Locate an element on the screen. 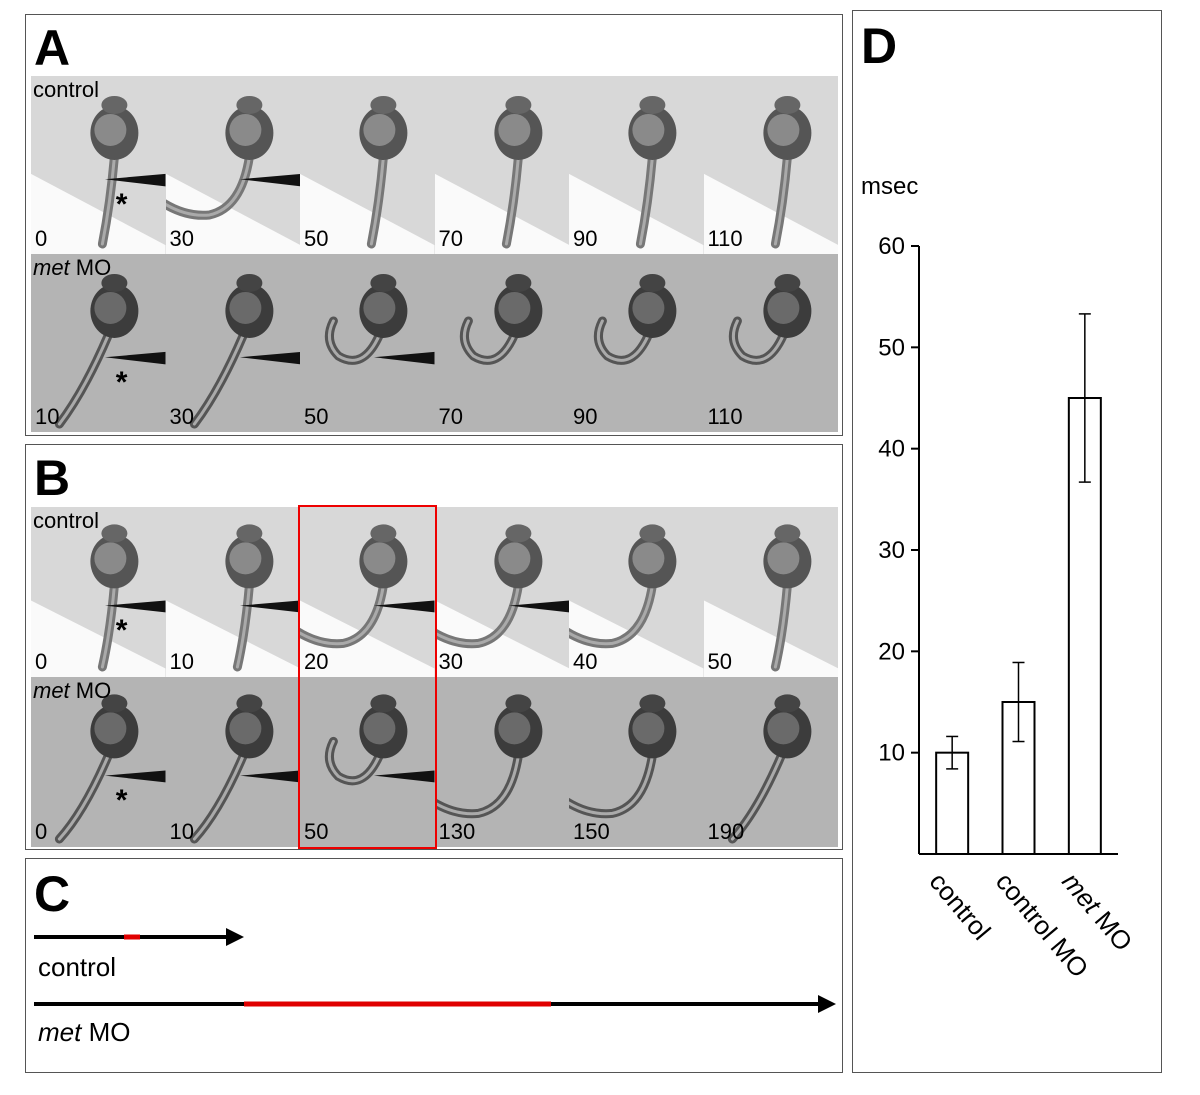 This screenshot has width=1200, height=1095. y-tick-label: 10 is located at coordinates (891, 753).